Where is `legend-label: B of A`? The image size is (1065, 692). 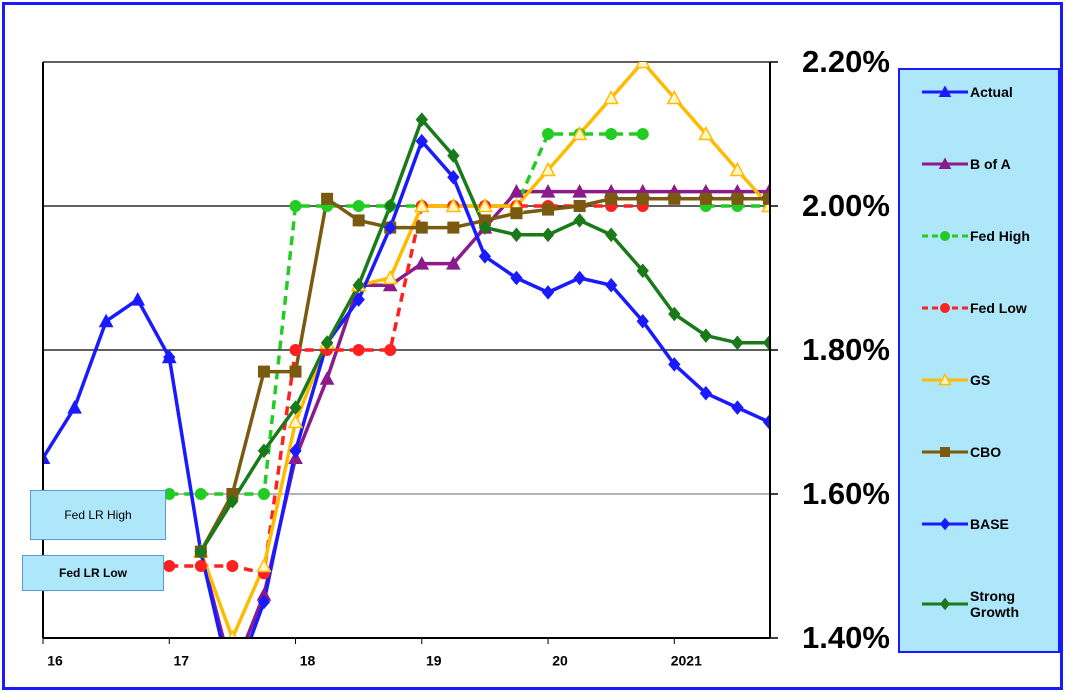
legend-label: B of A is located at coordinates (990, 164).